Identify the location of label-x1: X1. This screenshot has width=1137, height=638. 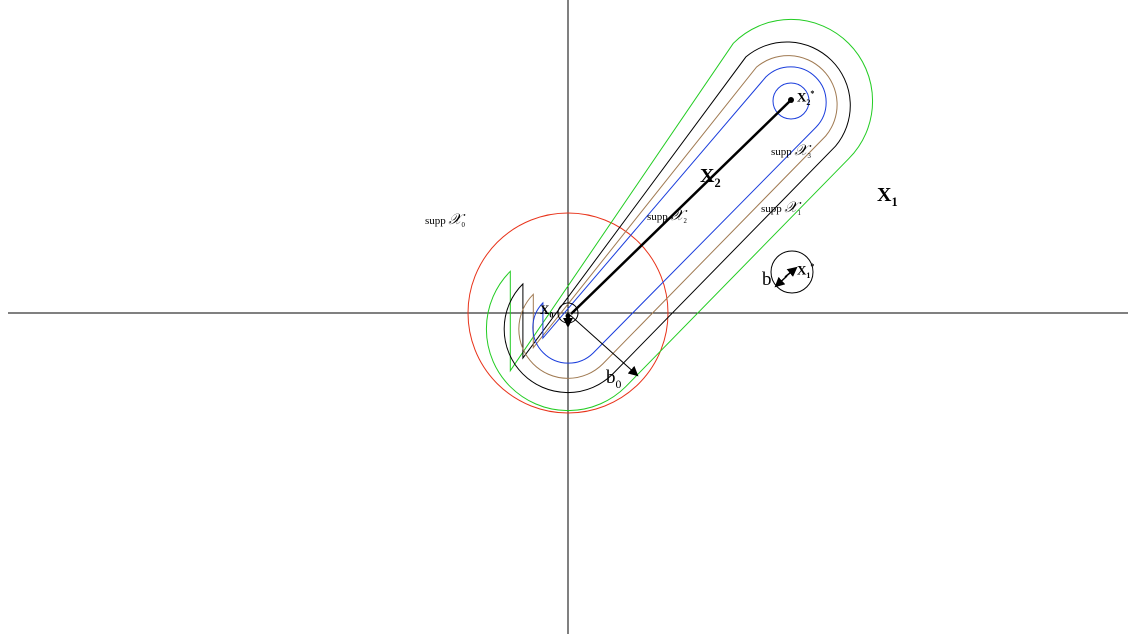
(887, 196).